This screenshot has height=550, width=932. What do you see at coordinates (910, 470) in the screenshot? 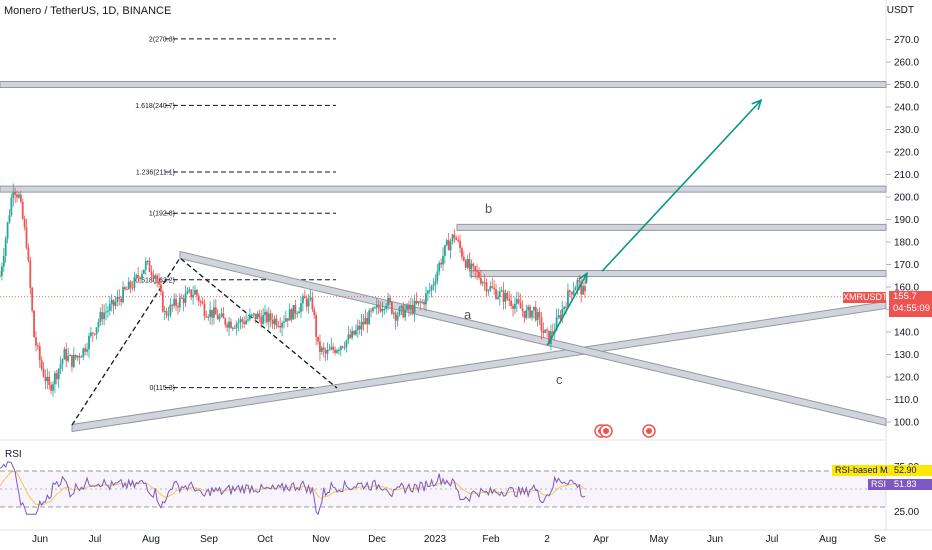
I see `rsi-ma-value: 52.90` at bounding box center [910, 470].